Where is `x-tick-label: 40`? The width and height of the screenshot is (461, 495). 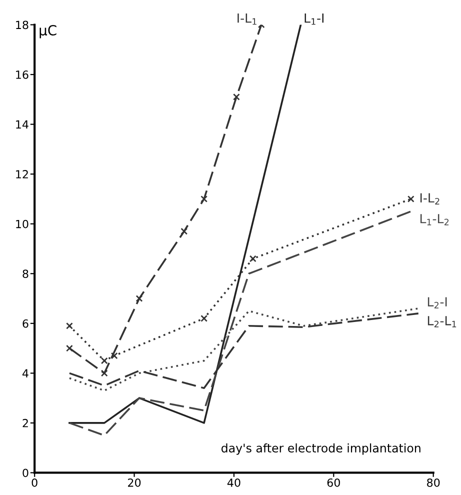
x-tick-label: 40 is located at coordinates (233, 482).